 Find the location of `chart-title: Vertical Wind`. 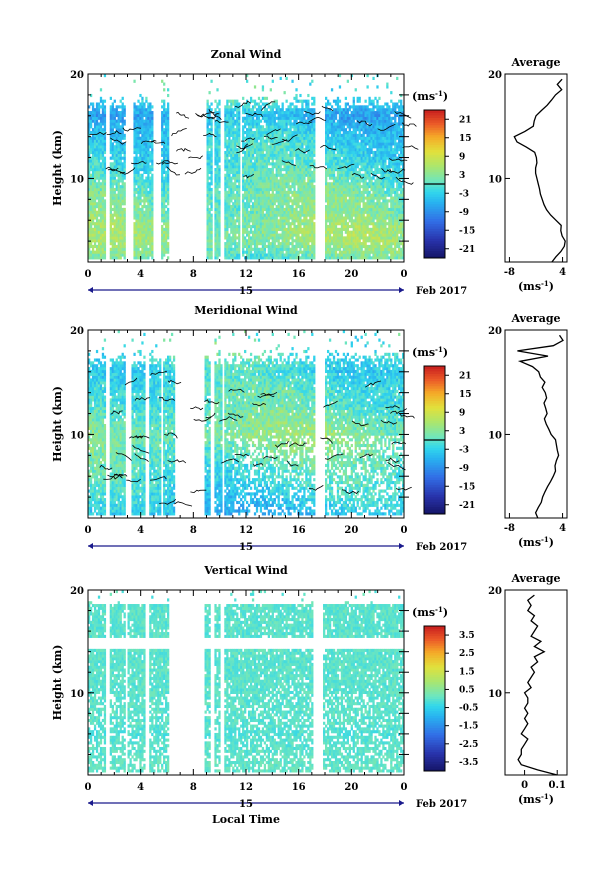

chart-title: Vertical Wind is located at coordinates (245, 570).